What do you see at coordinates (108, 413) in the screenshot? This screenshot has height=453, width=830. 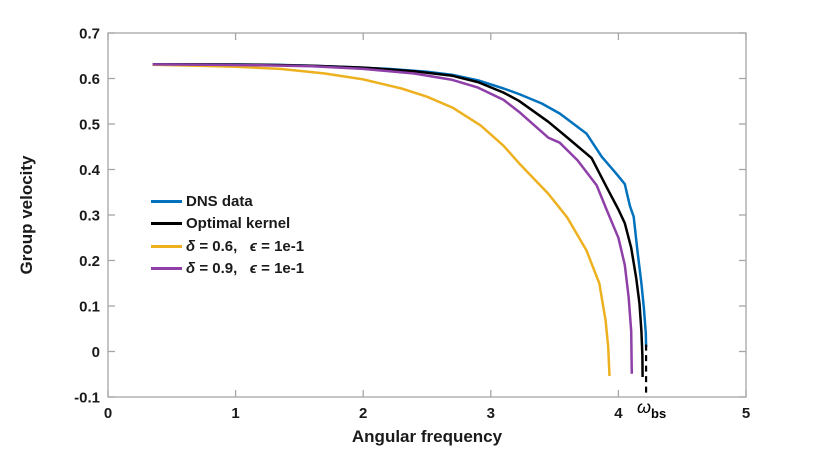 I see `x-tick-label: 0` at bounding box center [108, 413].